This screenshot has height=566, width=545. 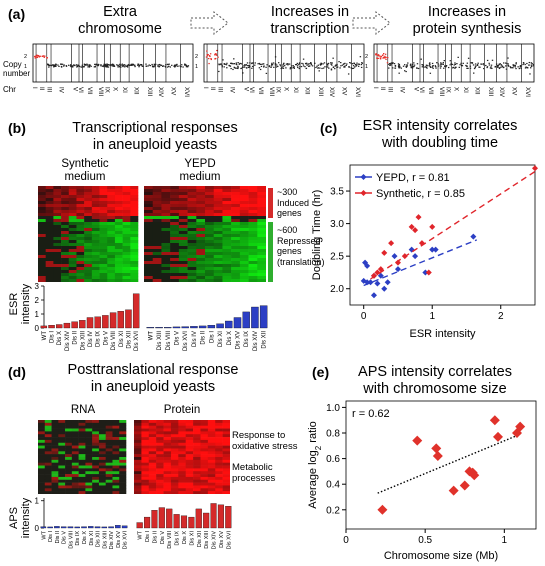 I want to click on chromosome-label: X, so click(x=286, y=89).